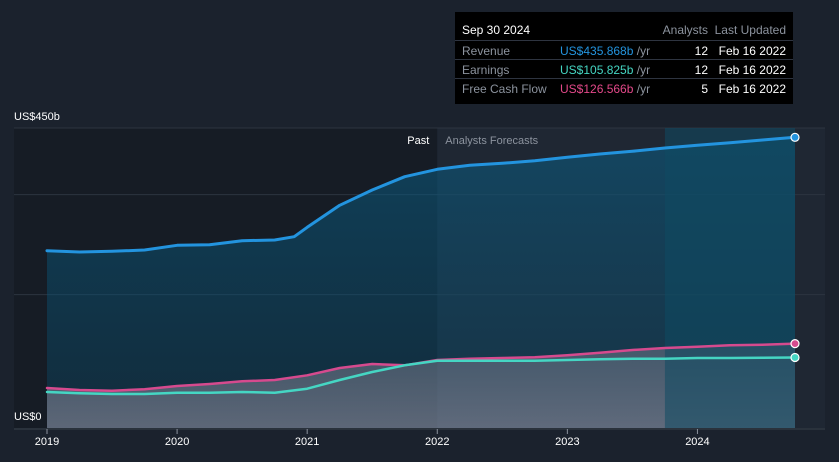  Describe the element at coordinates (504, 89) in the screenshot. I see `tooltip-row-label: Free Cash Flow` at that location.